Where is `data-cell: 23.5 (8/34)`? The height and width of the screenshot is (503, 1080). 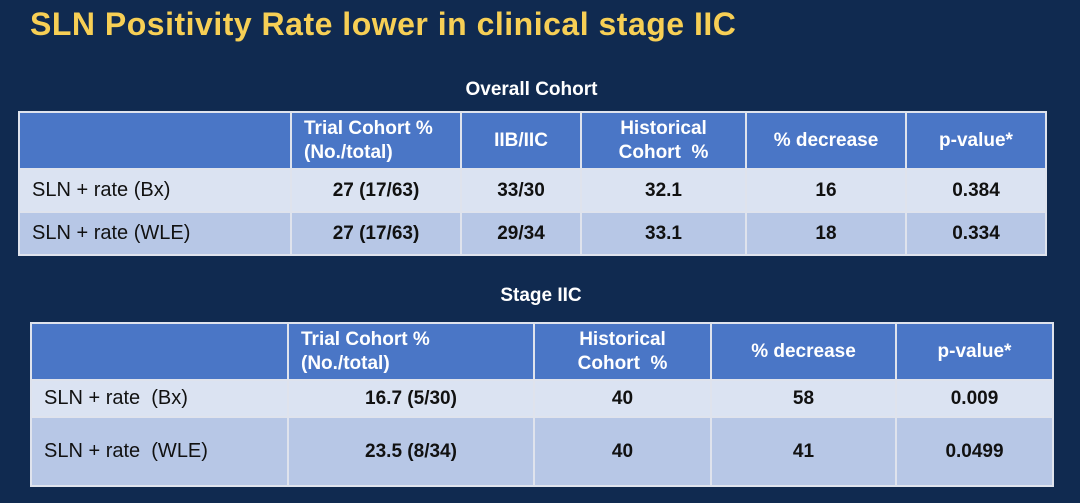
data-cell: 23.5 (8/34) is located at coordinates (411, 451).